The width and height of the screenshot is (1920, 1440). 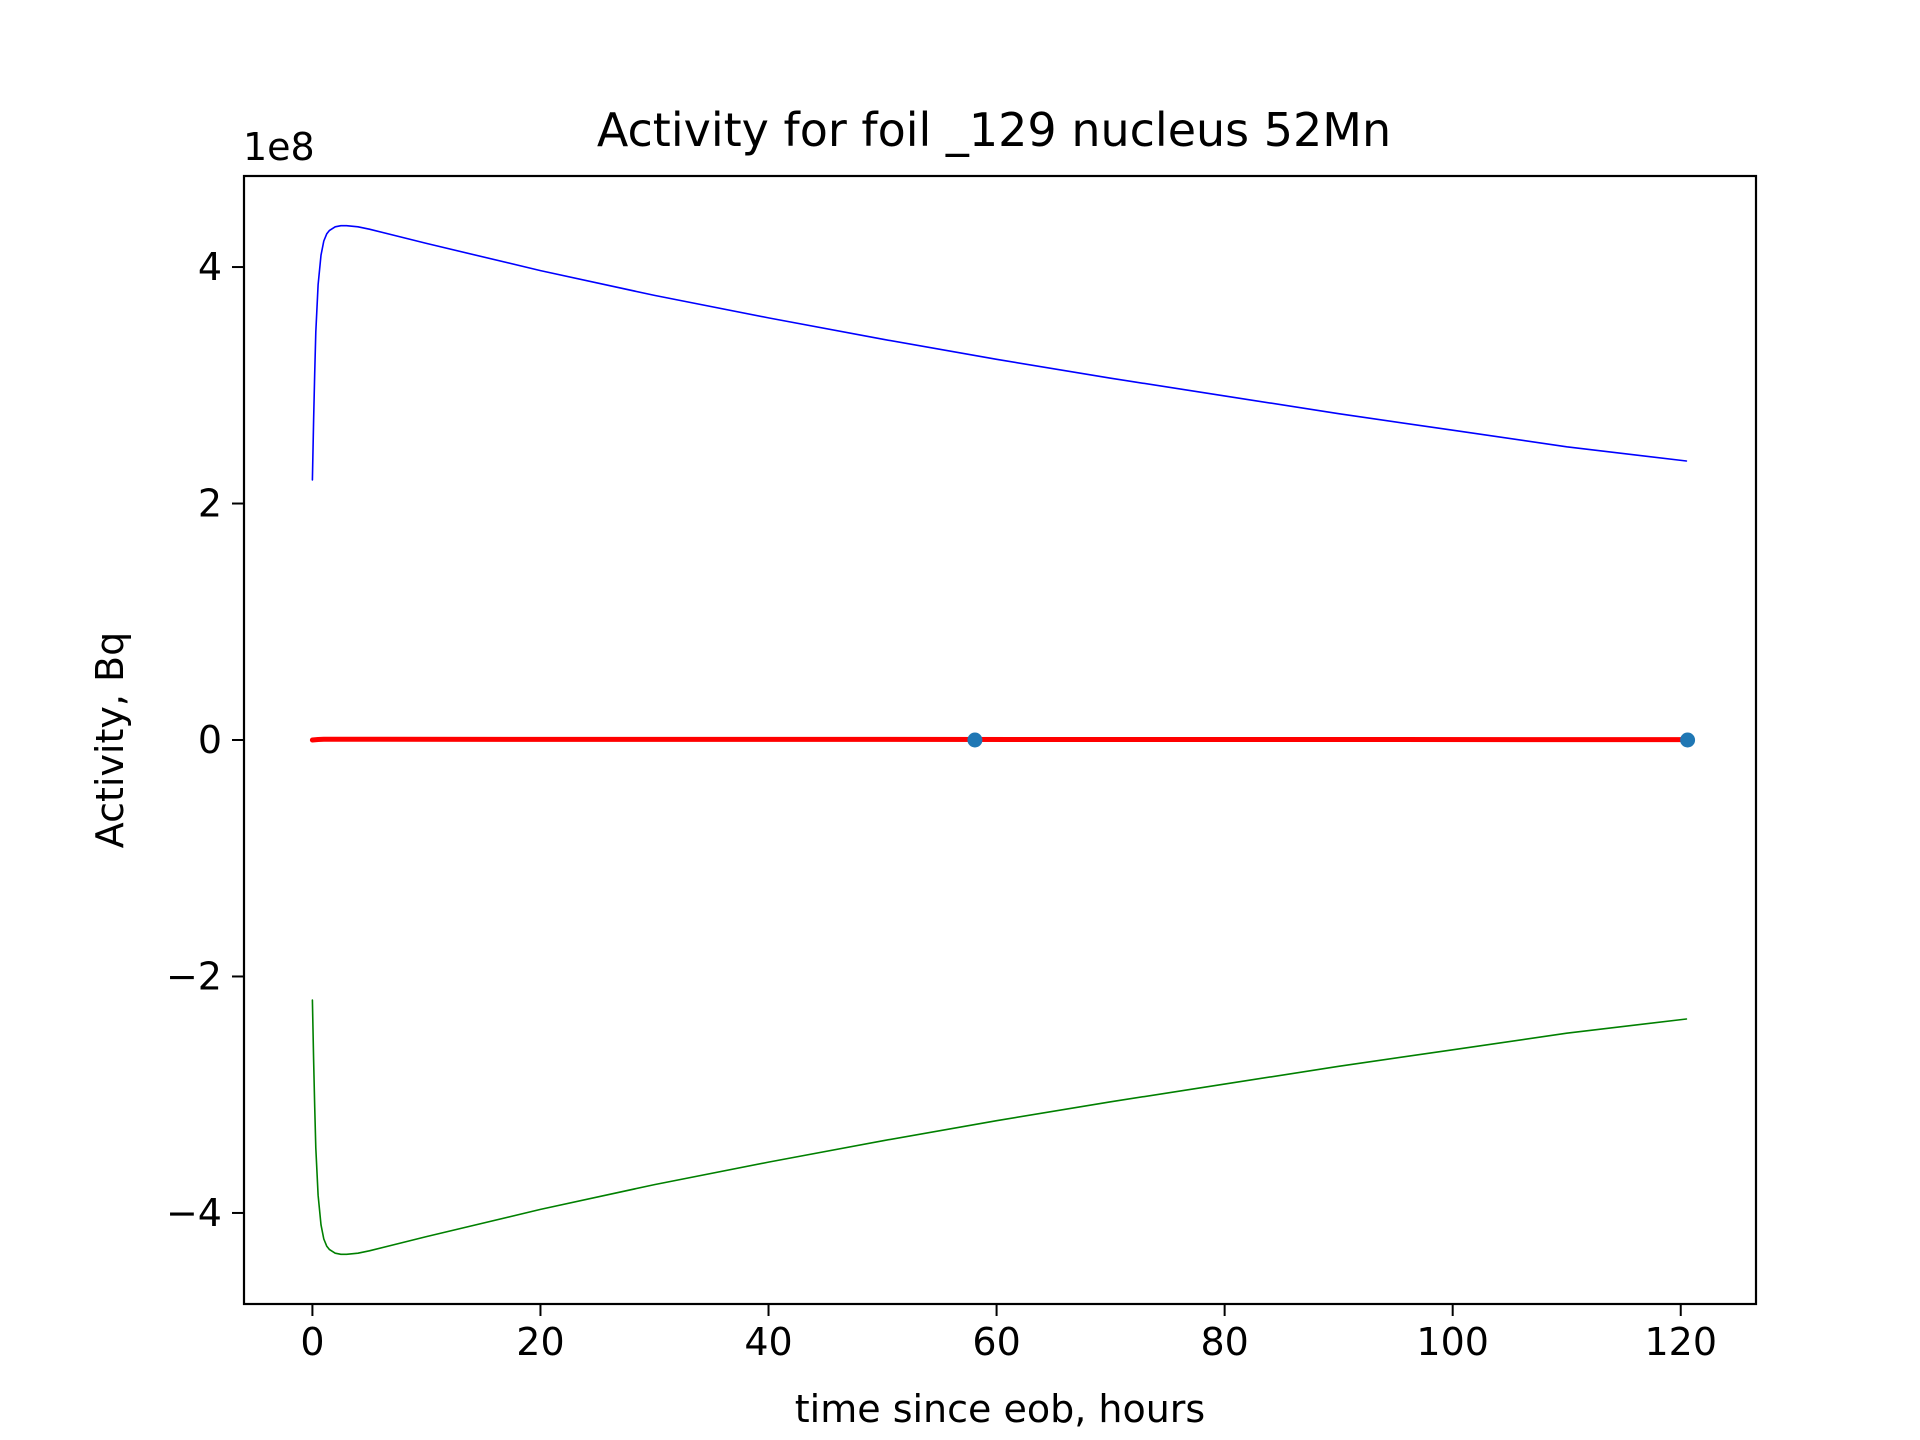 What do you see at coordinates (312, 1342) in the screenshot?
I see `x-tick-label: 0` at bounding box center [312, 1342].